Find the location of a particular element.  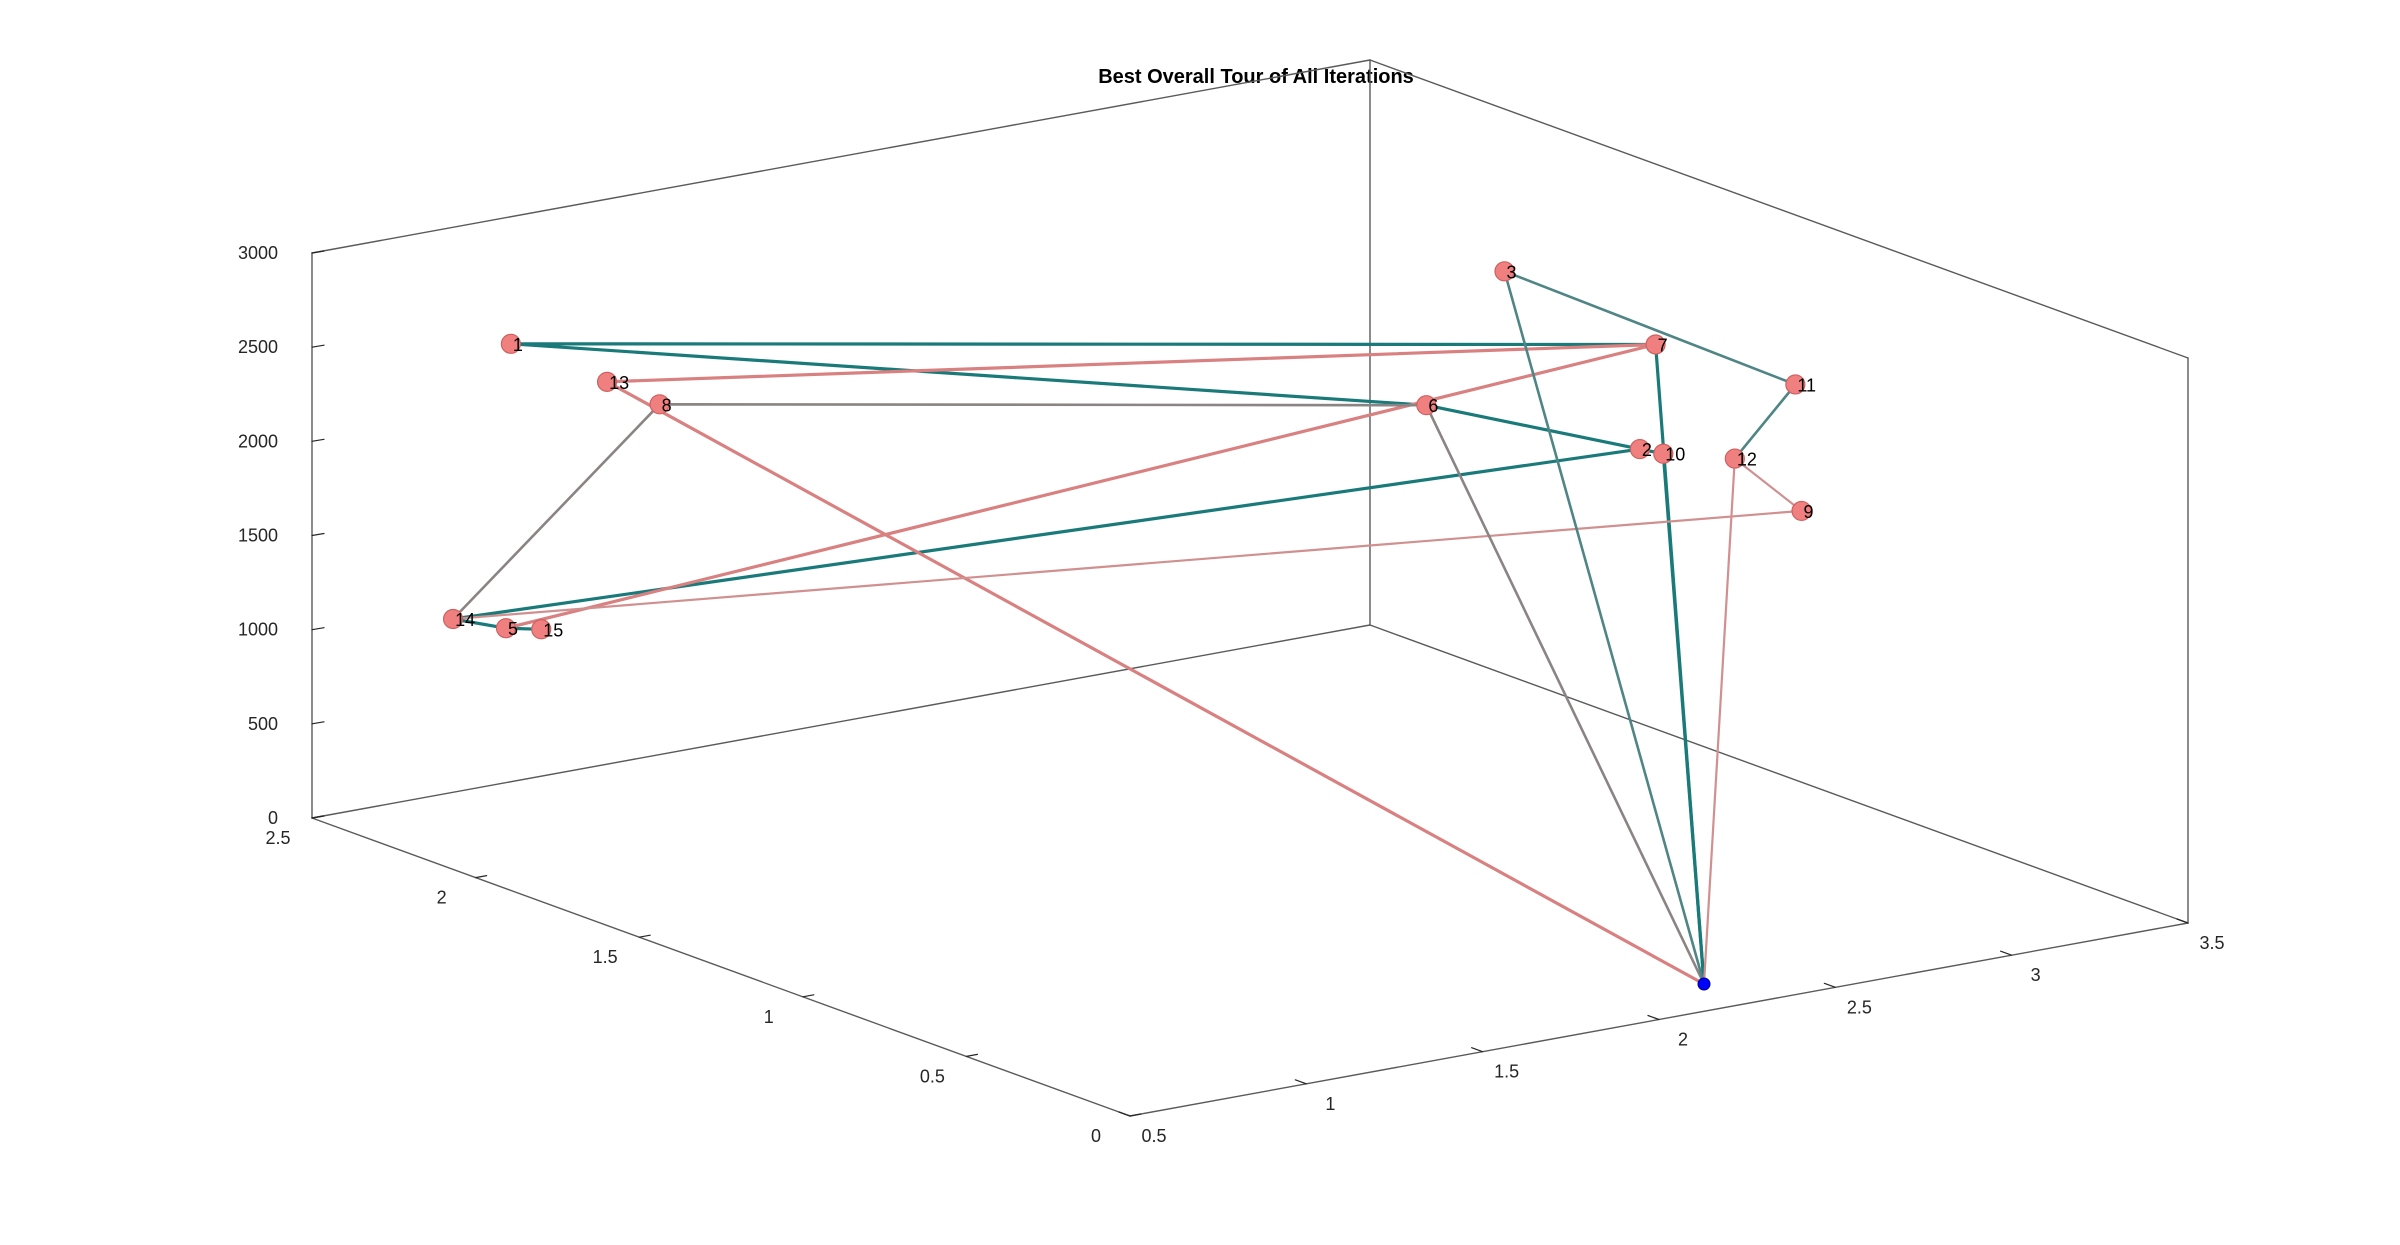

y-tick-label: 0.5 is located at coordinates (932, 1076).